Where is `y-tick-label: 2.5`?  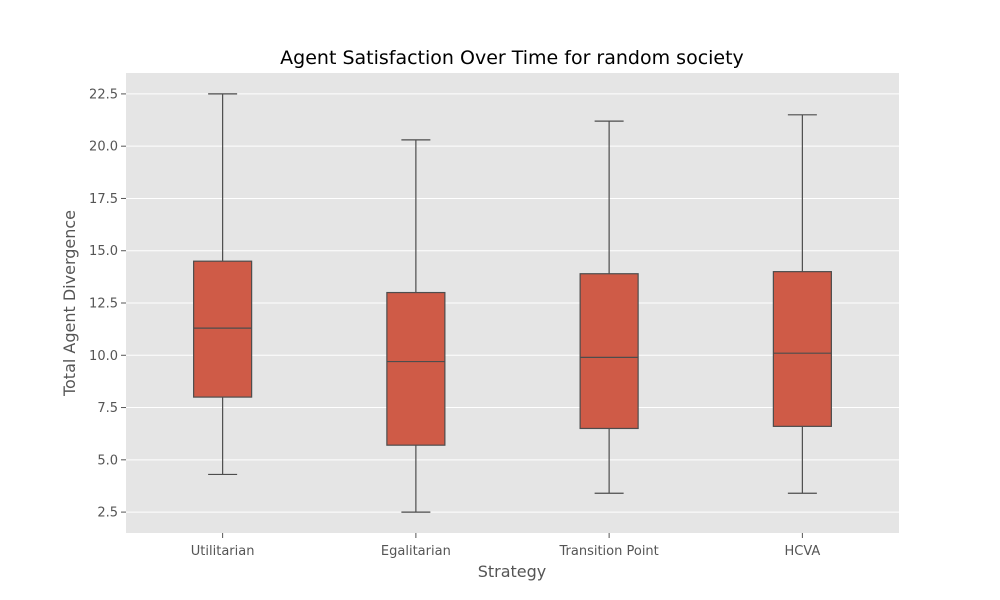 y-tick-label: 2.5 is located at coordinates (107, 513).